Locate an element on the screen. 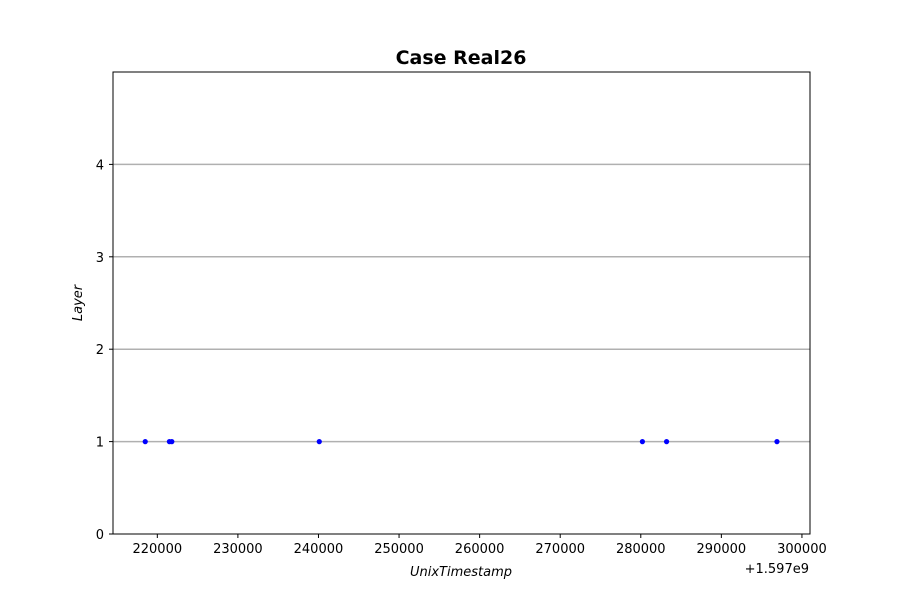 This screenshot has width=900, height=600. x-tick-label: 270000 is located at coordinates (560, 549).